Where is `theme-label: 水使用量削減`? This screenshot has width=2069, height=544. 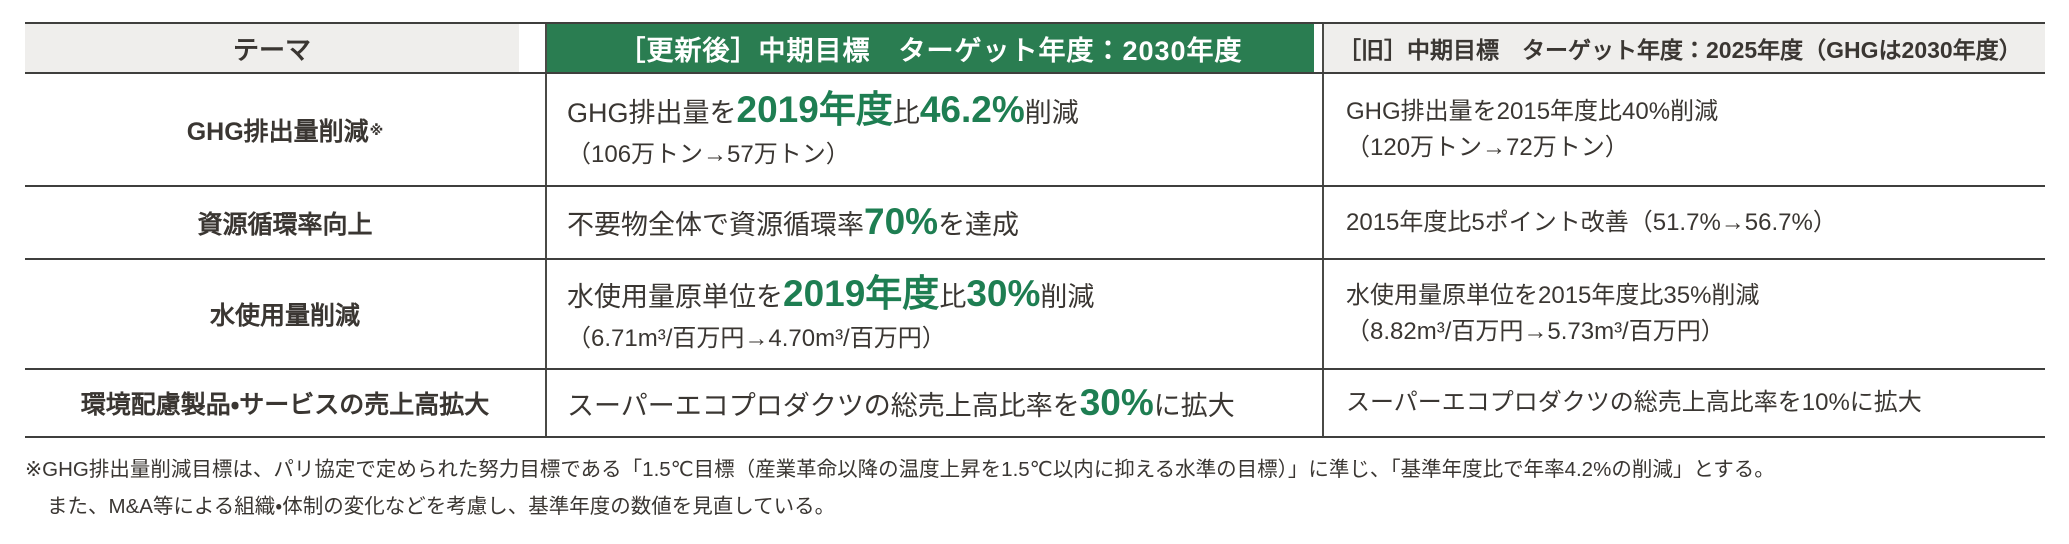 theme-label: 水使用量削減 is located at coordinates (284, 316).